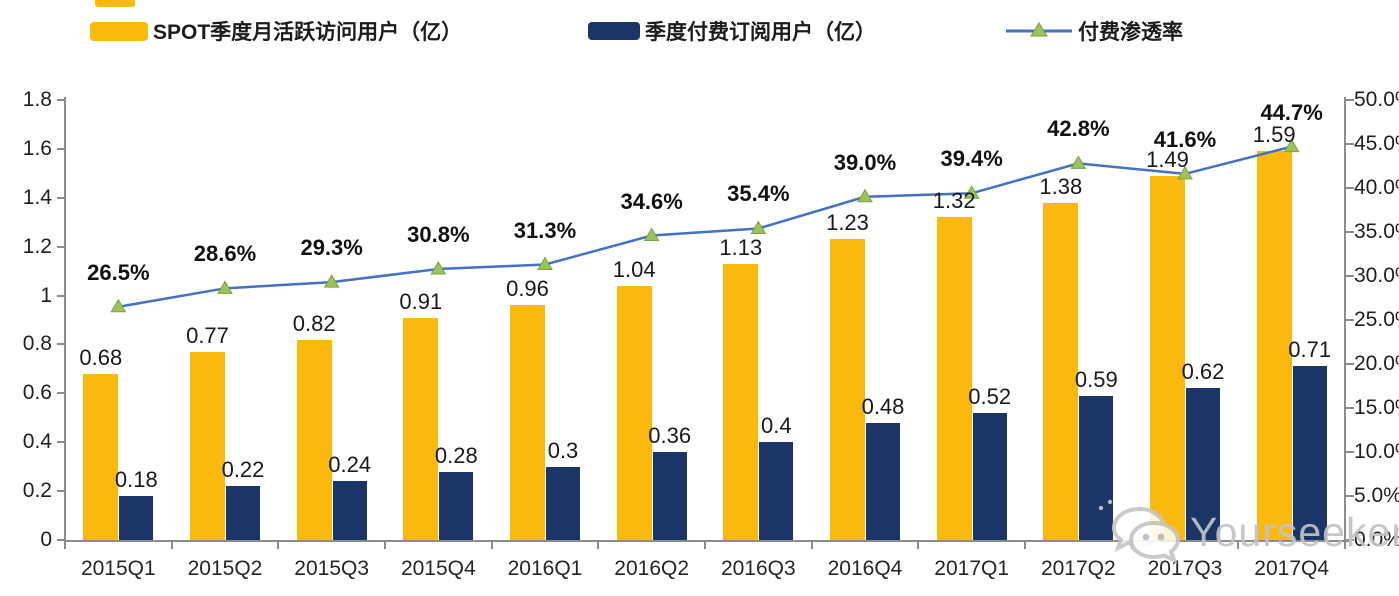 This screenshot has height=596, width=1399. What do you see at coordinates (1376, 407) in the screenshot?
I see `right-axis-tick-label: 15.0%` at bounding box center [1376, 407].